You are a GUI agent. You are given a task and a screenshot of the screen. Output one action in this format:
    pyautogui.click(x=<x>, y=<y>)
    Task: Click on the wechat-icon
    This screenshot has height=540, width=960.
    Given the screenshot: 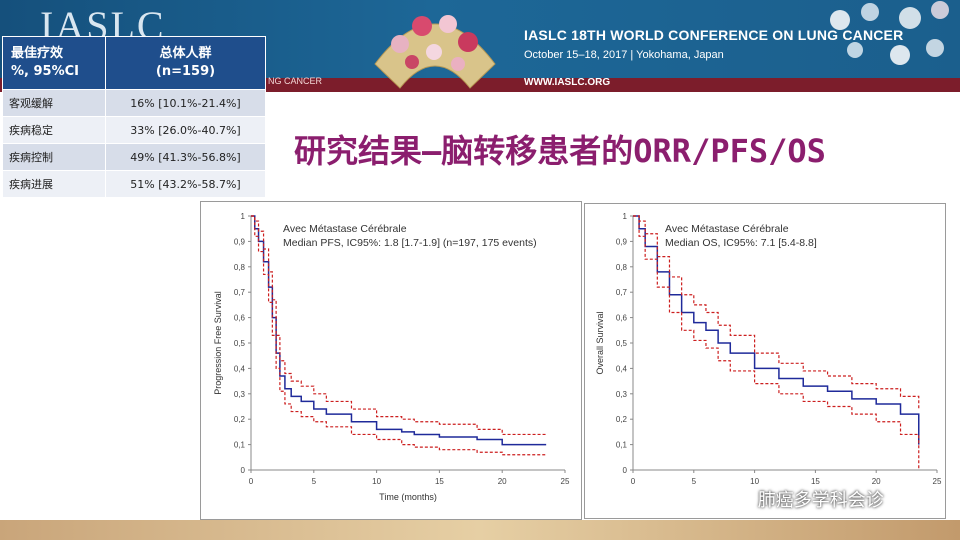 What is the action you would take?
    pyautogui.click(x=741, y=499)
    